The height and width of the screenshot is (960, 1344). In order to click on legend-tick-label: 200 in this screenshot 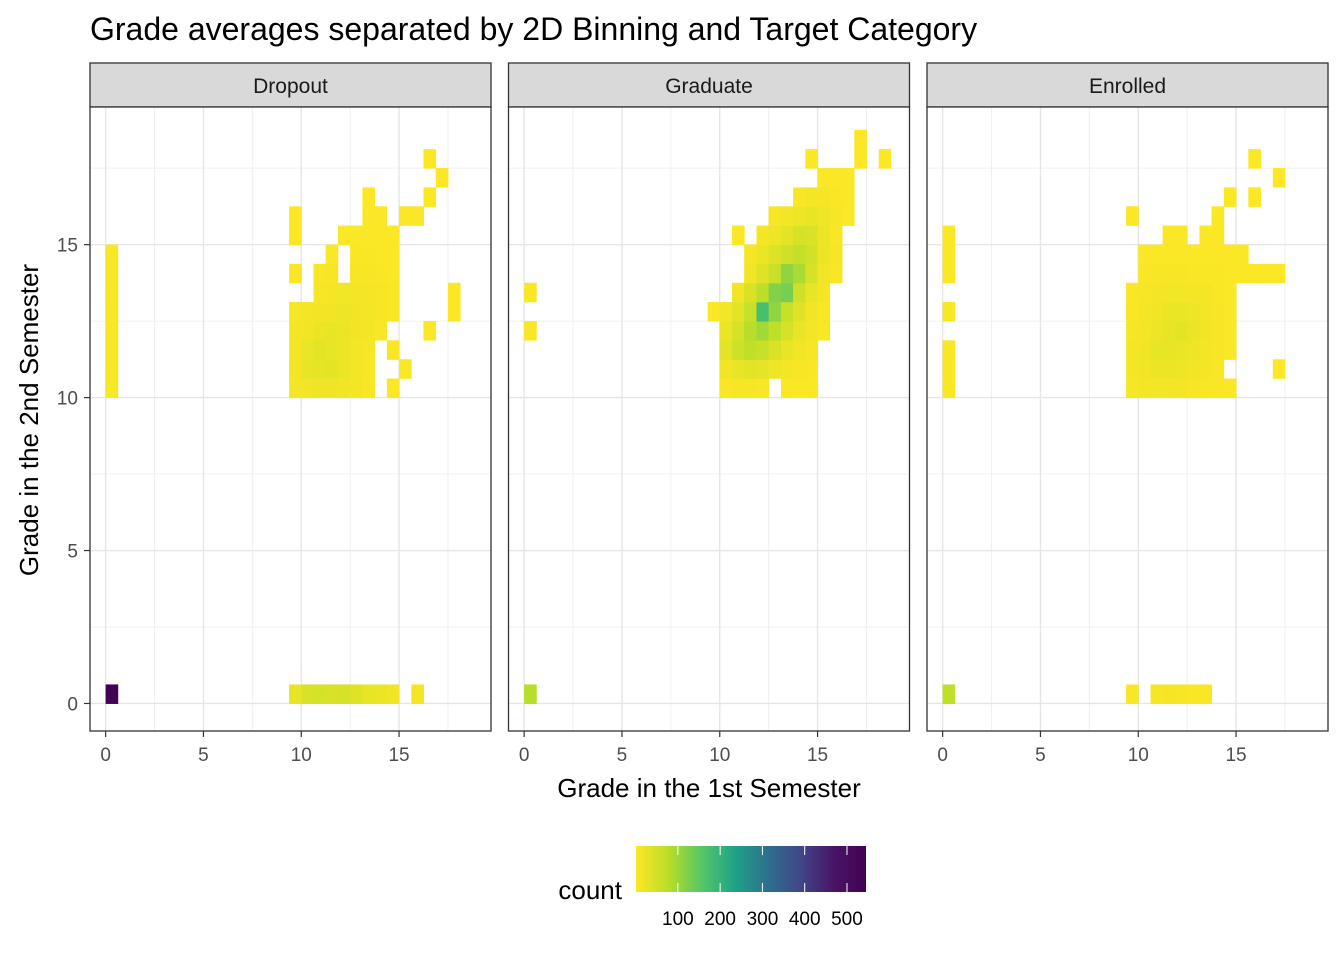, I will do `click(720, 919)`.